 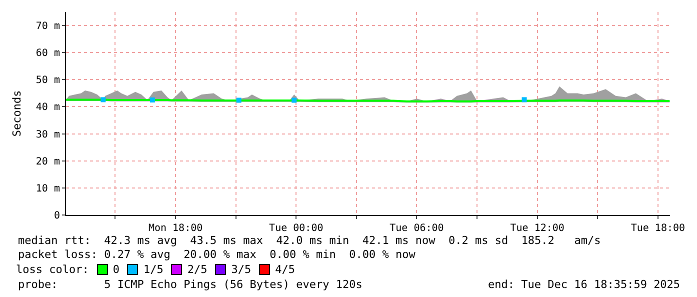 What do you see at coordinates (417, 228) in the screenshot?
I see `x-tick-label: Tue 06:00` at bounding box center [417, 228].